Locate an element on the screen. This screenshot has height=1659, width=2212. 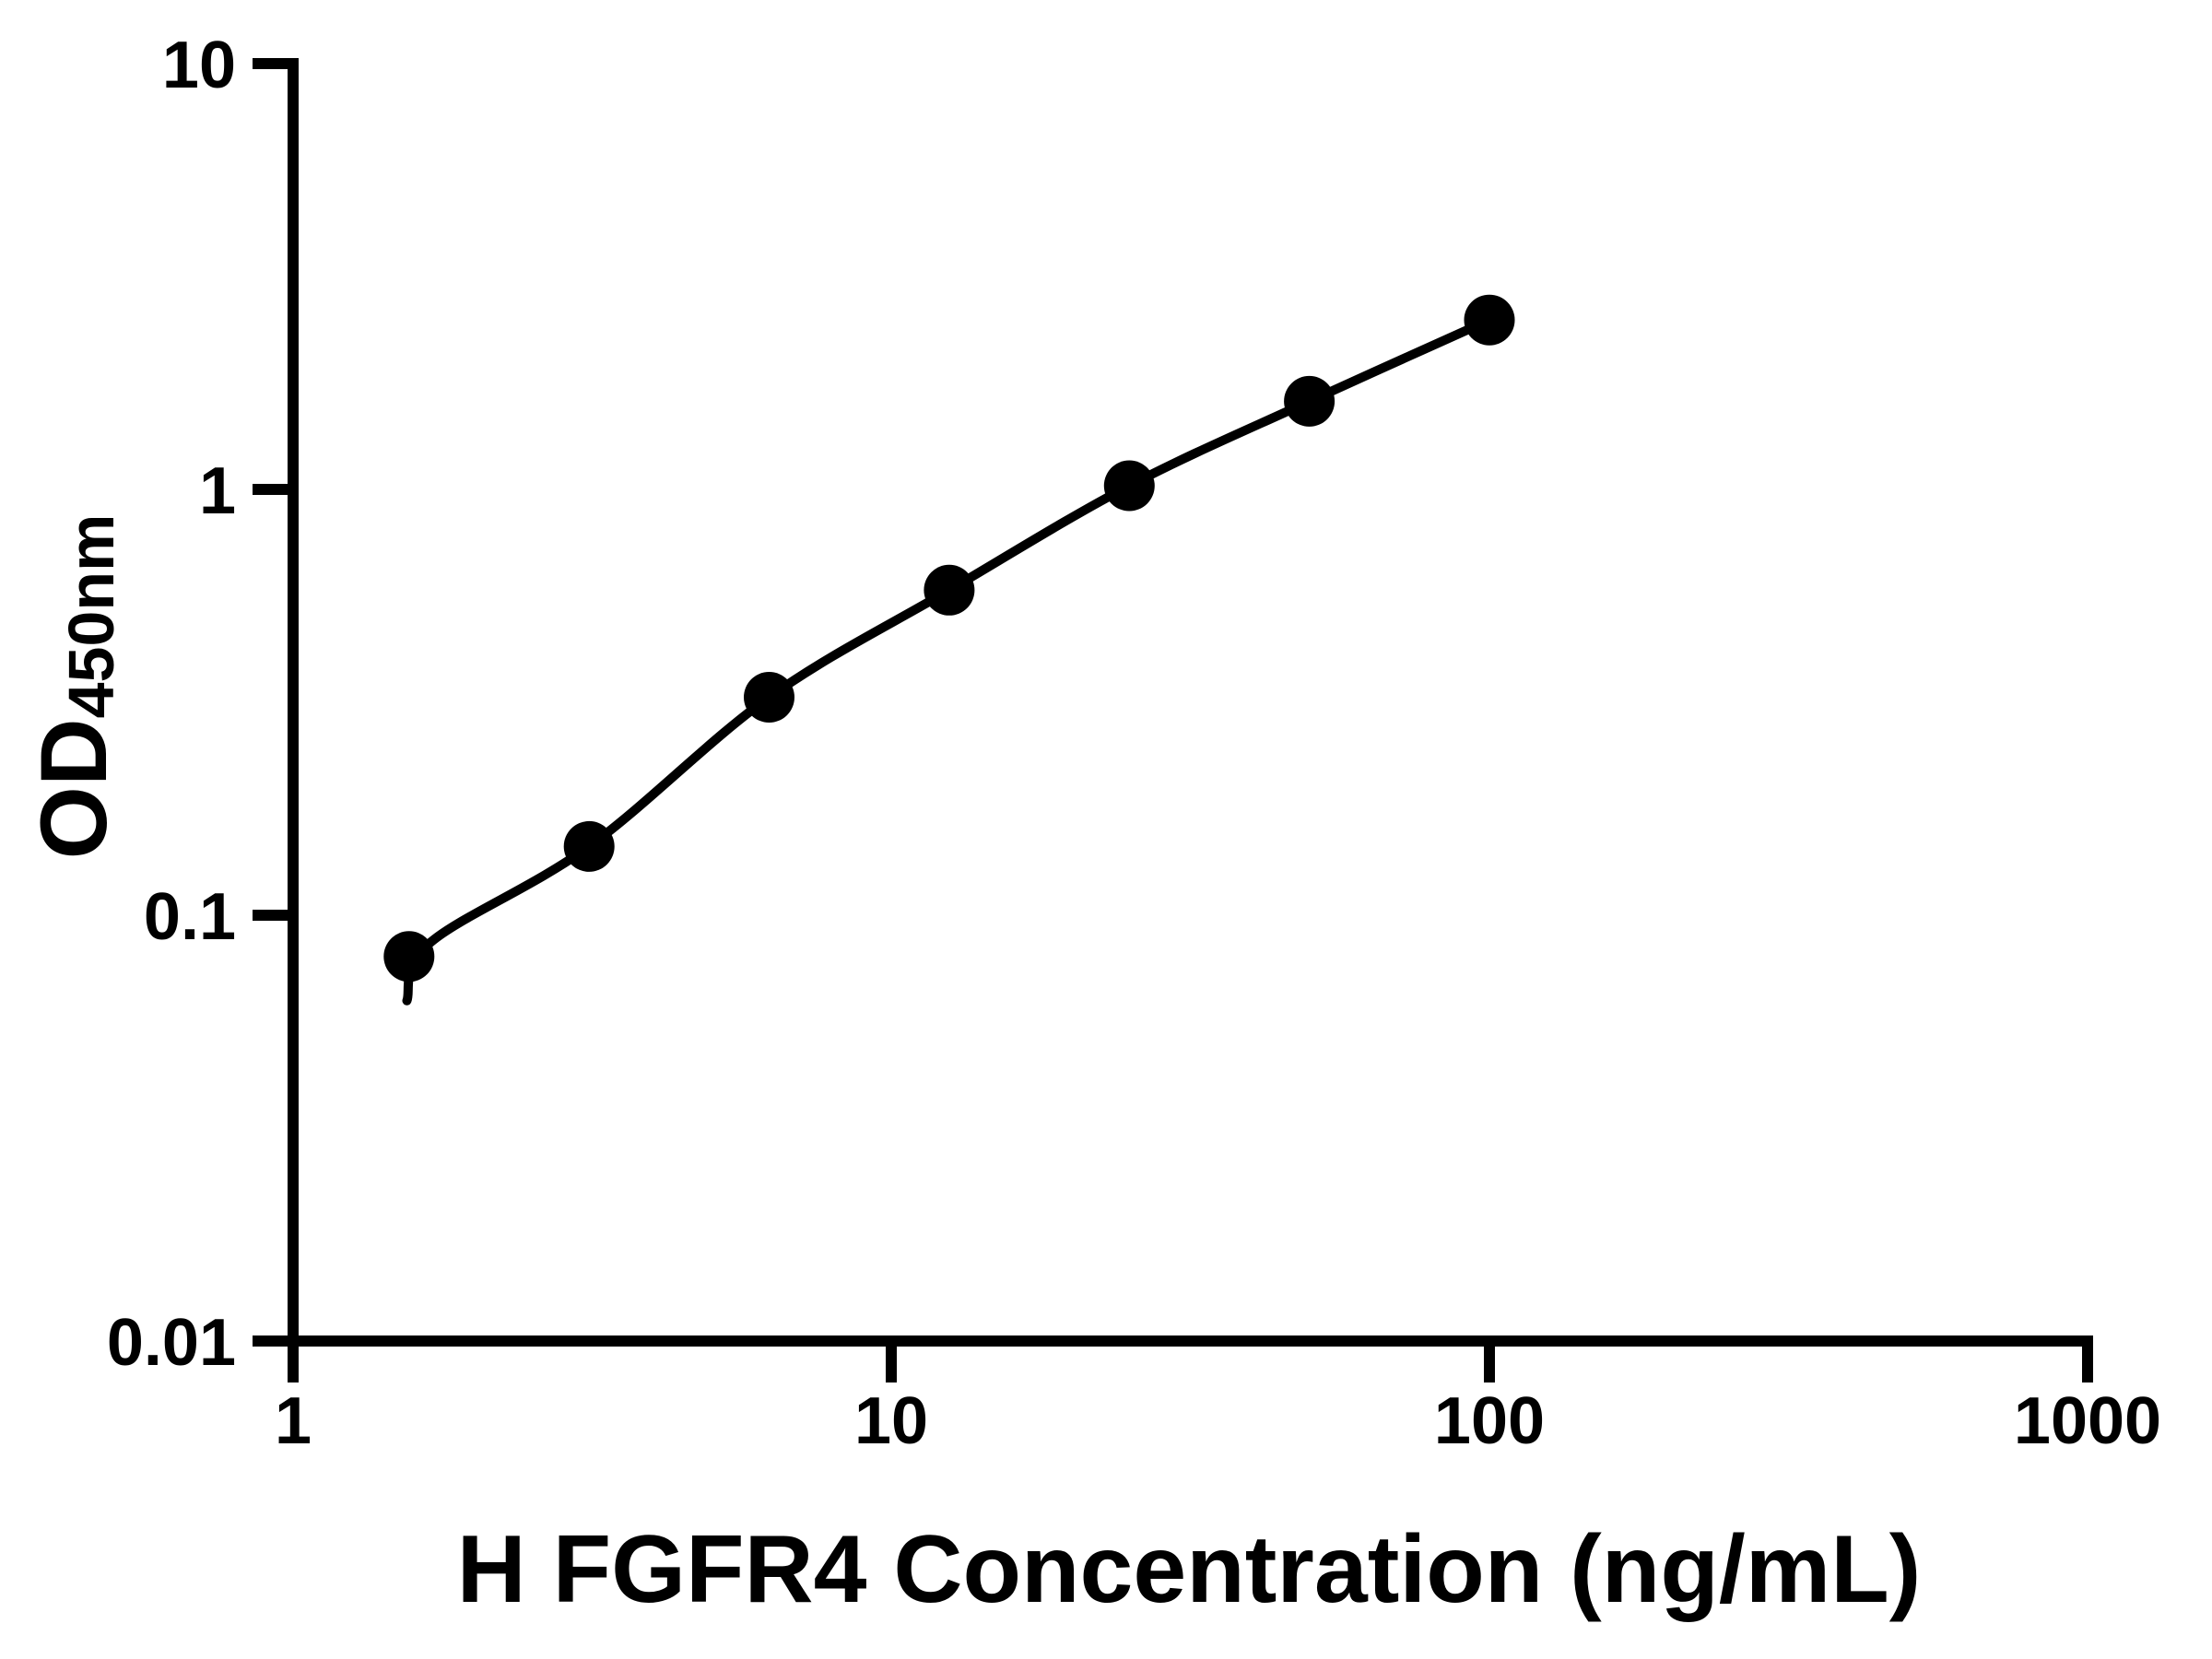
y-tick-label: 0.01 is located at coordinates (171, 1343).